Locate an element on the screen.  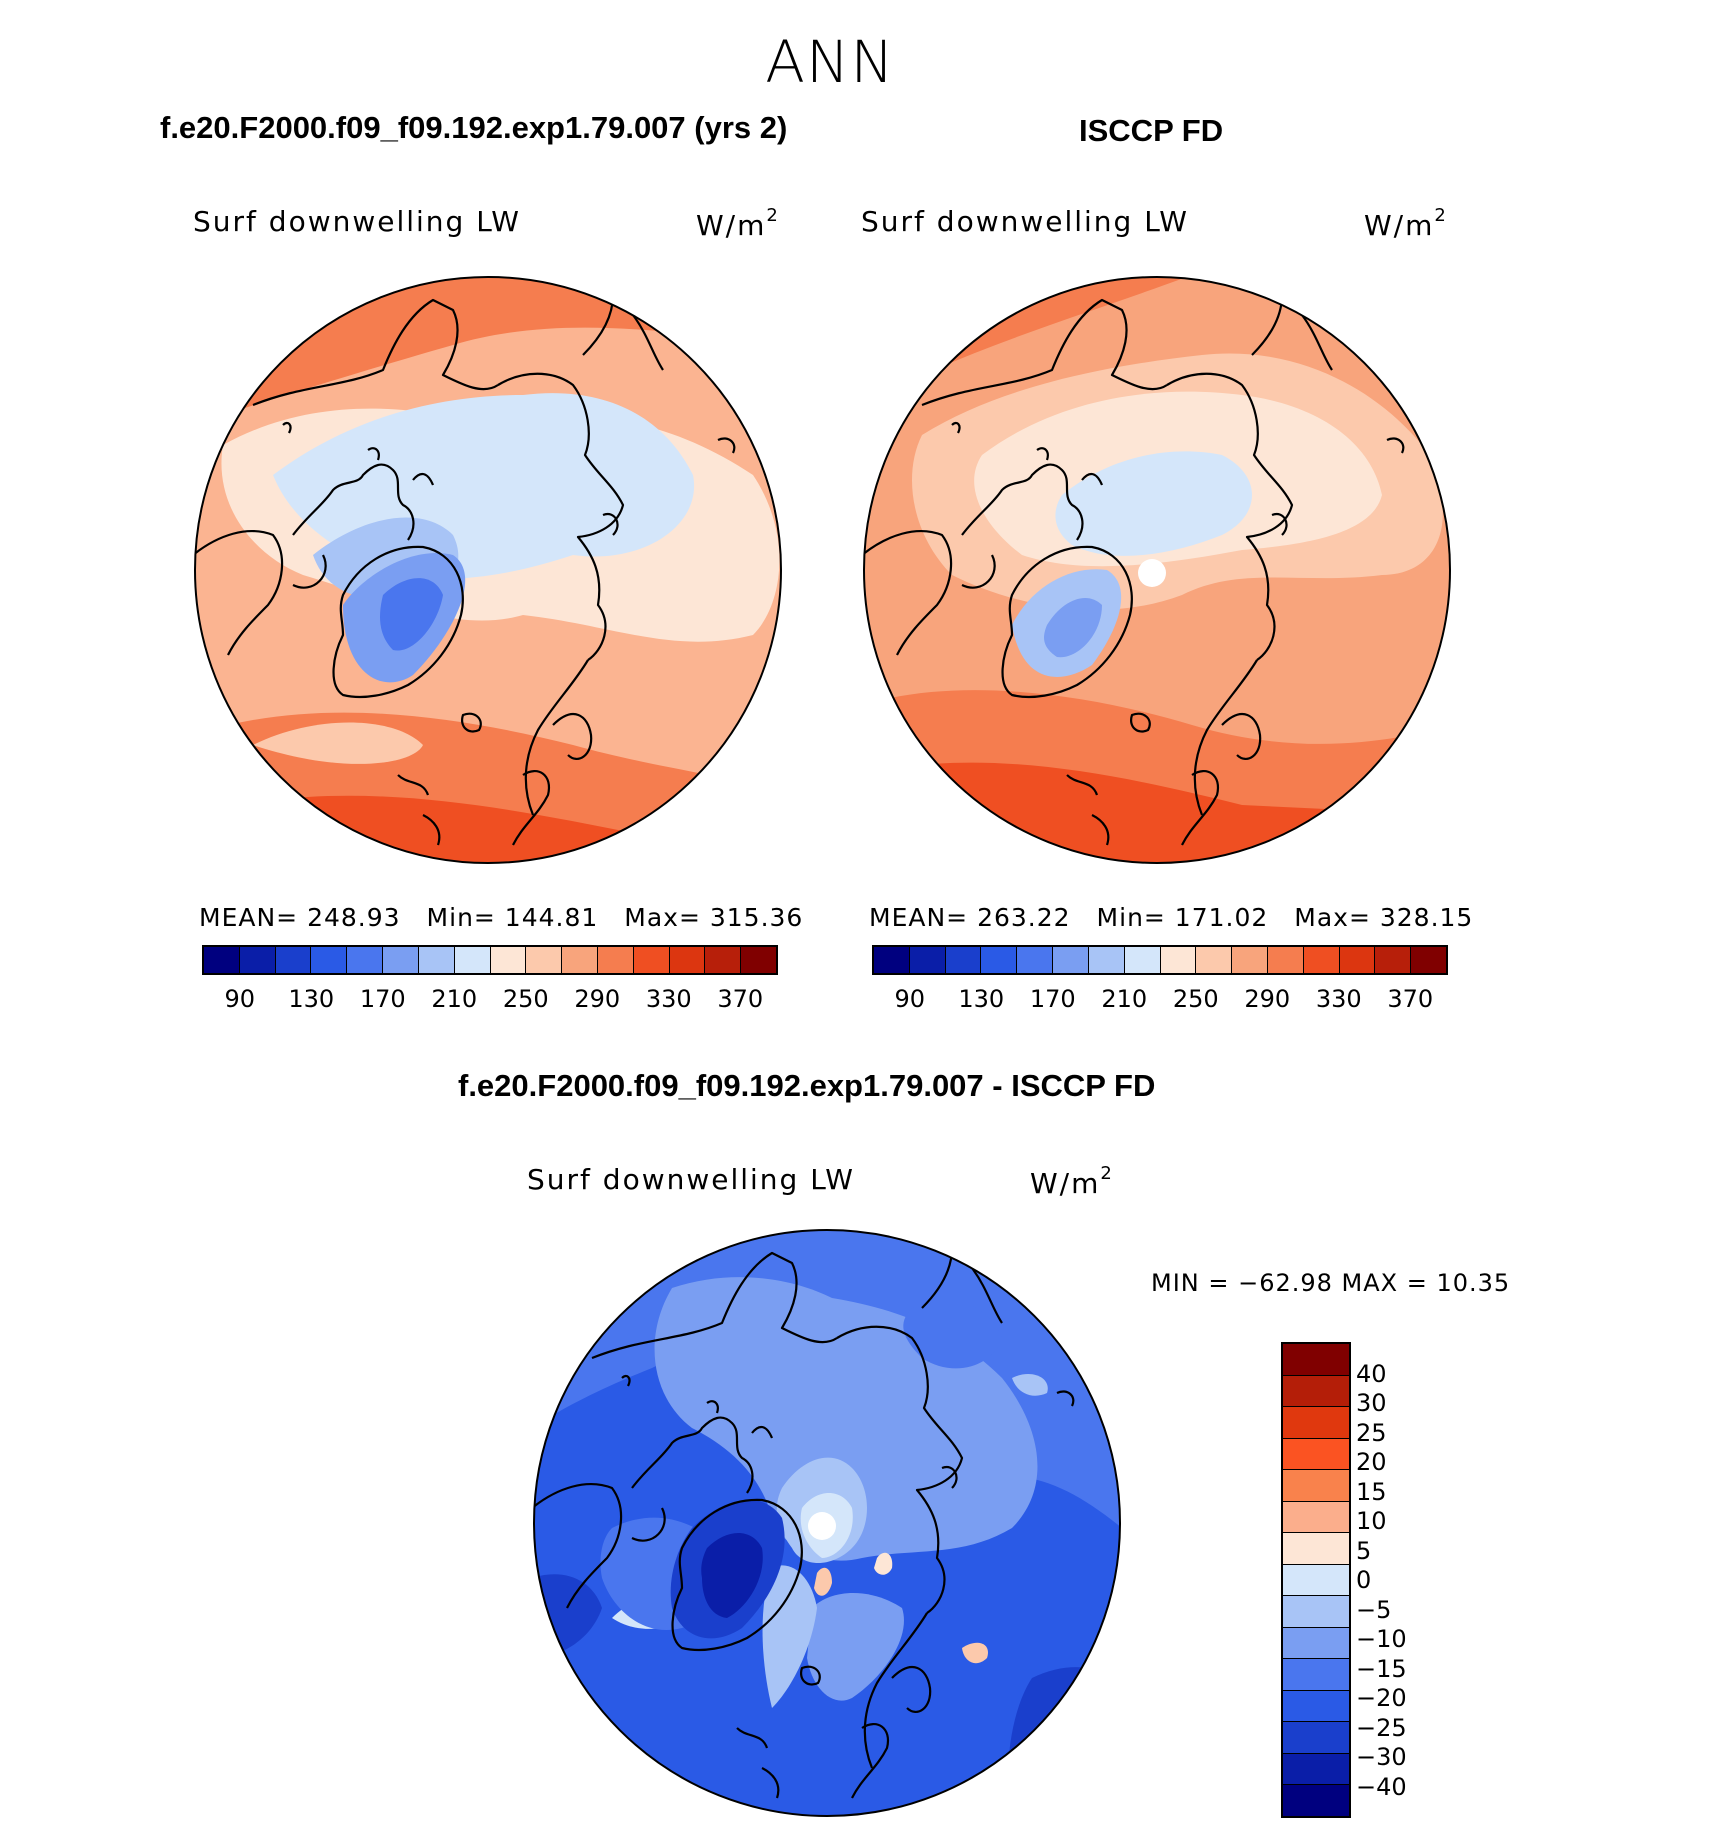
colorbar-tick-label: 0 is located at coordinates (1364, 1580).